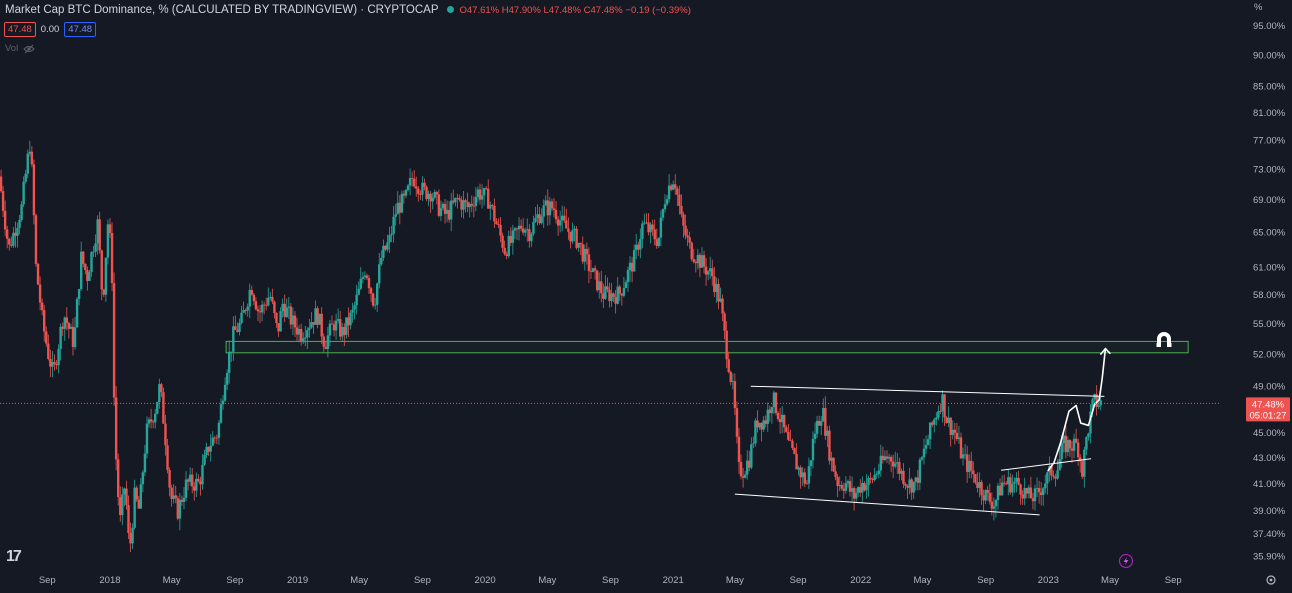 The width and height of the screenshot is (1292, 593). I want to click on settings-gear-icon, so click(1271, 580).